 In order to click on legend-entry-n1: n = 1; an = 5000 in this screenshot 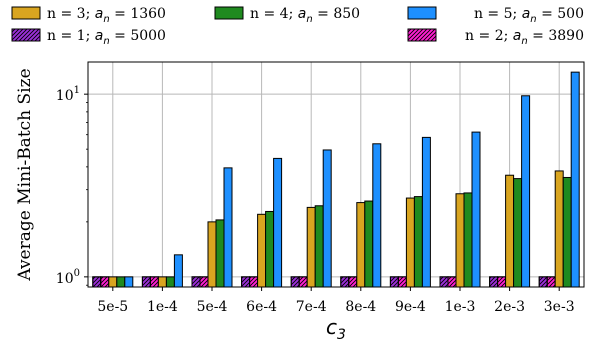, I will do `click(88, 37)`.